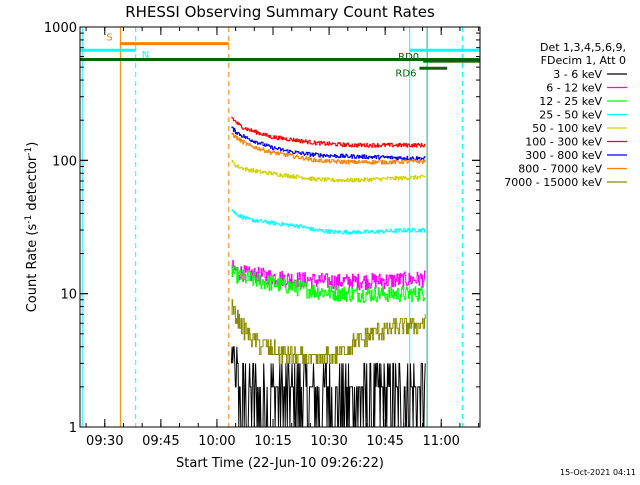 The height and width of the screenshot is (485, 640). I want to click on x-tick-label: 09:45, so click(160, 441).